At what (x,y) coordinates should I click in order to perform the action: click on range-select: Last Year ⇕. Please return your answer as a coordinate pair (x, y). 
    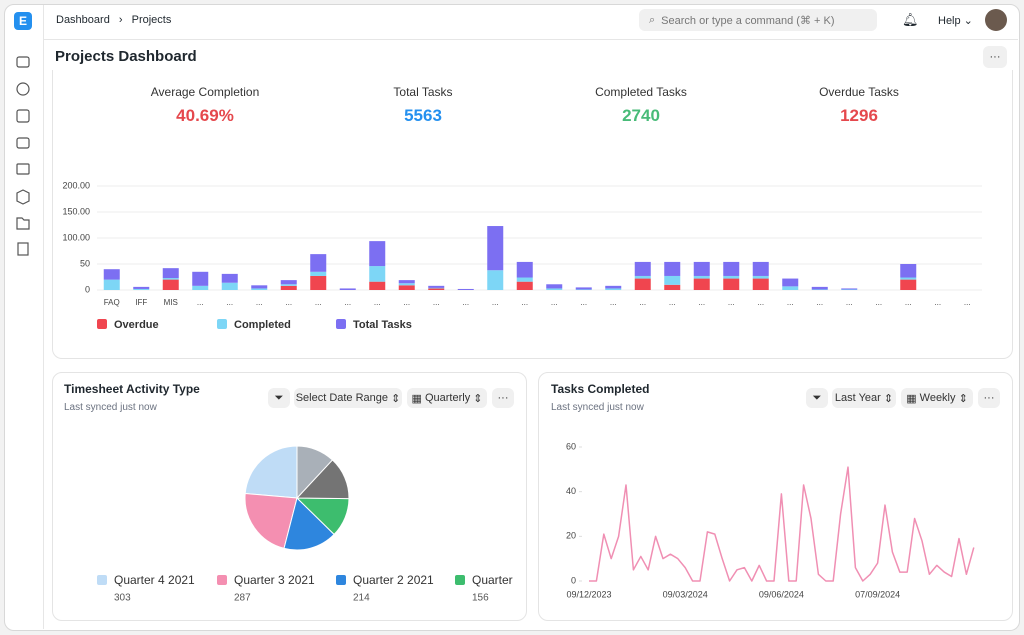
    Looking at the image, I should click on (864, 398).